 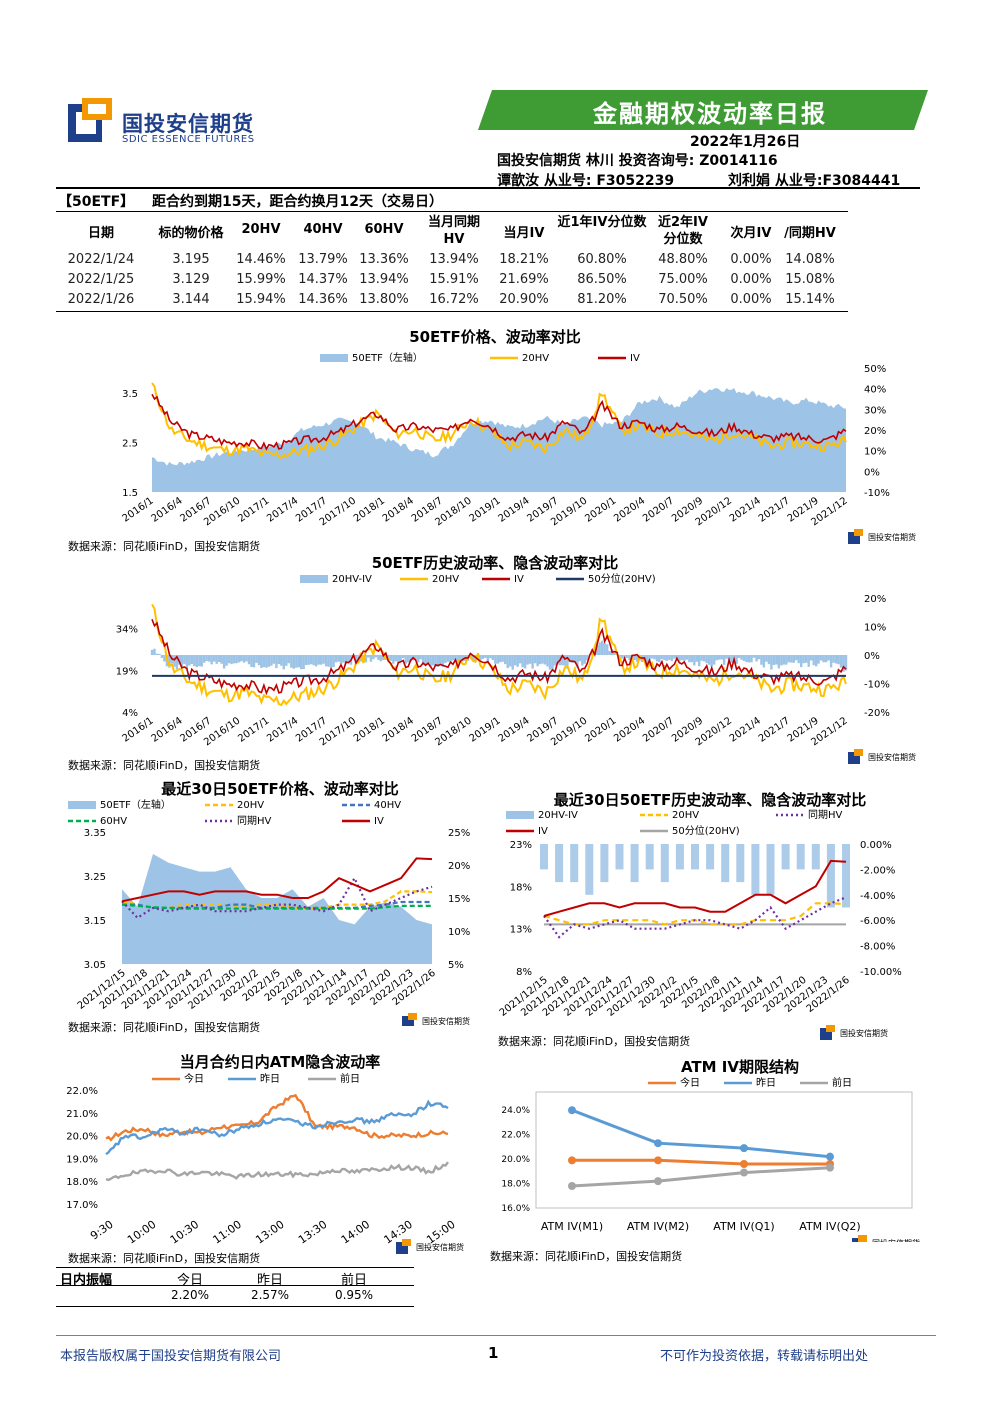 What do you see at coordinates (191, 299) in the screenshot?
I see `table-cell: 3.144` at bounding box center [191, 299].